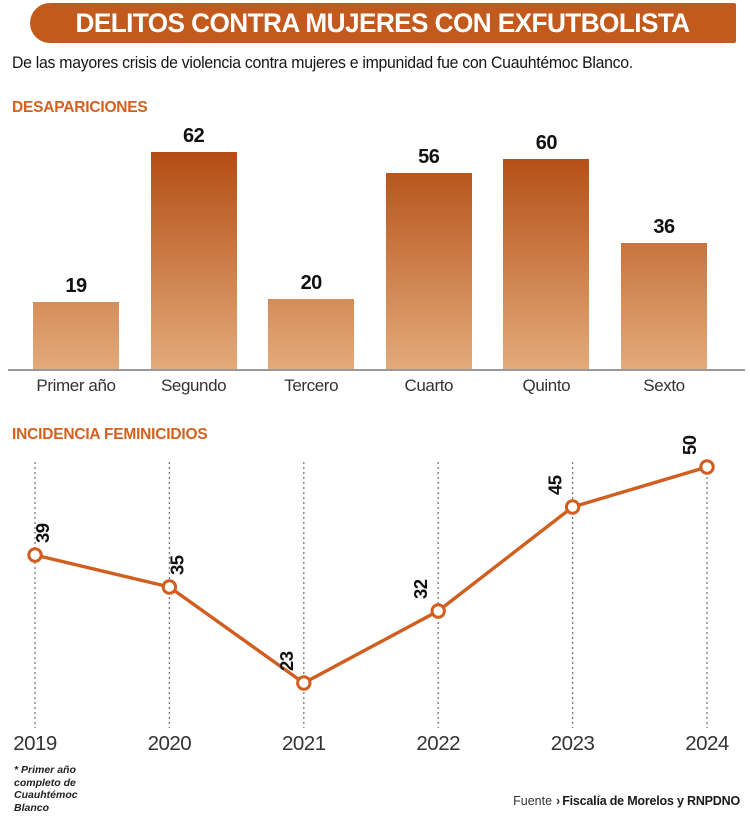 This screenshot has width=750, height=835. What do you see at coordinates (42, 533) in the screenshot?
I see `point-value-label: 39` at bounding box center [42, 533].